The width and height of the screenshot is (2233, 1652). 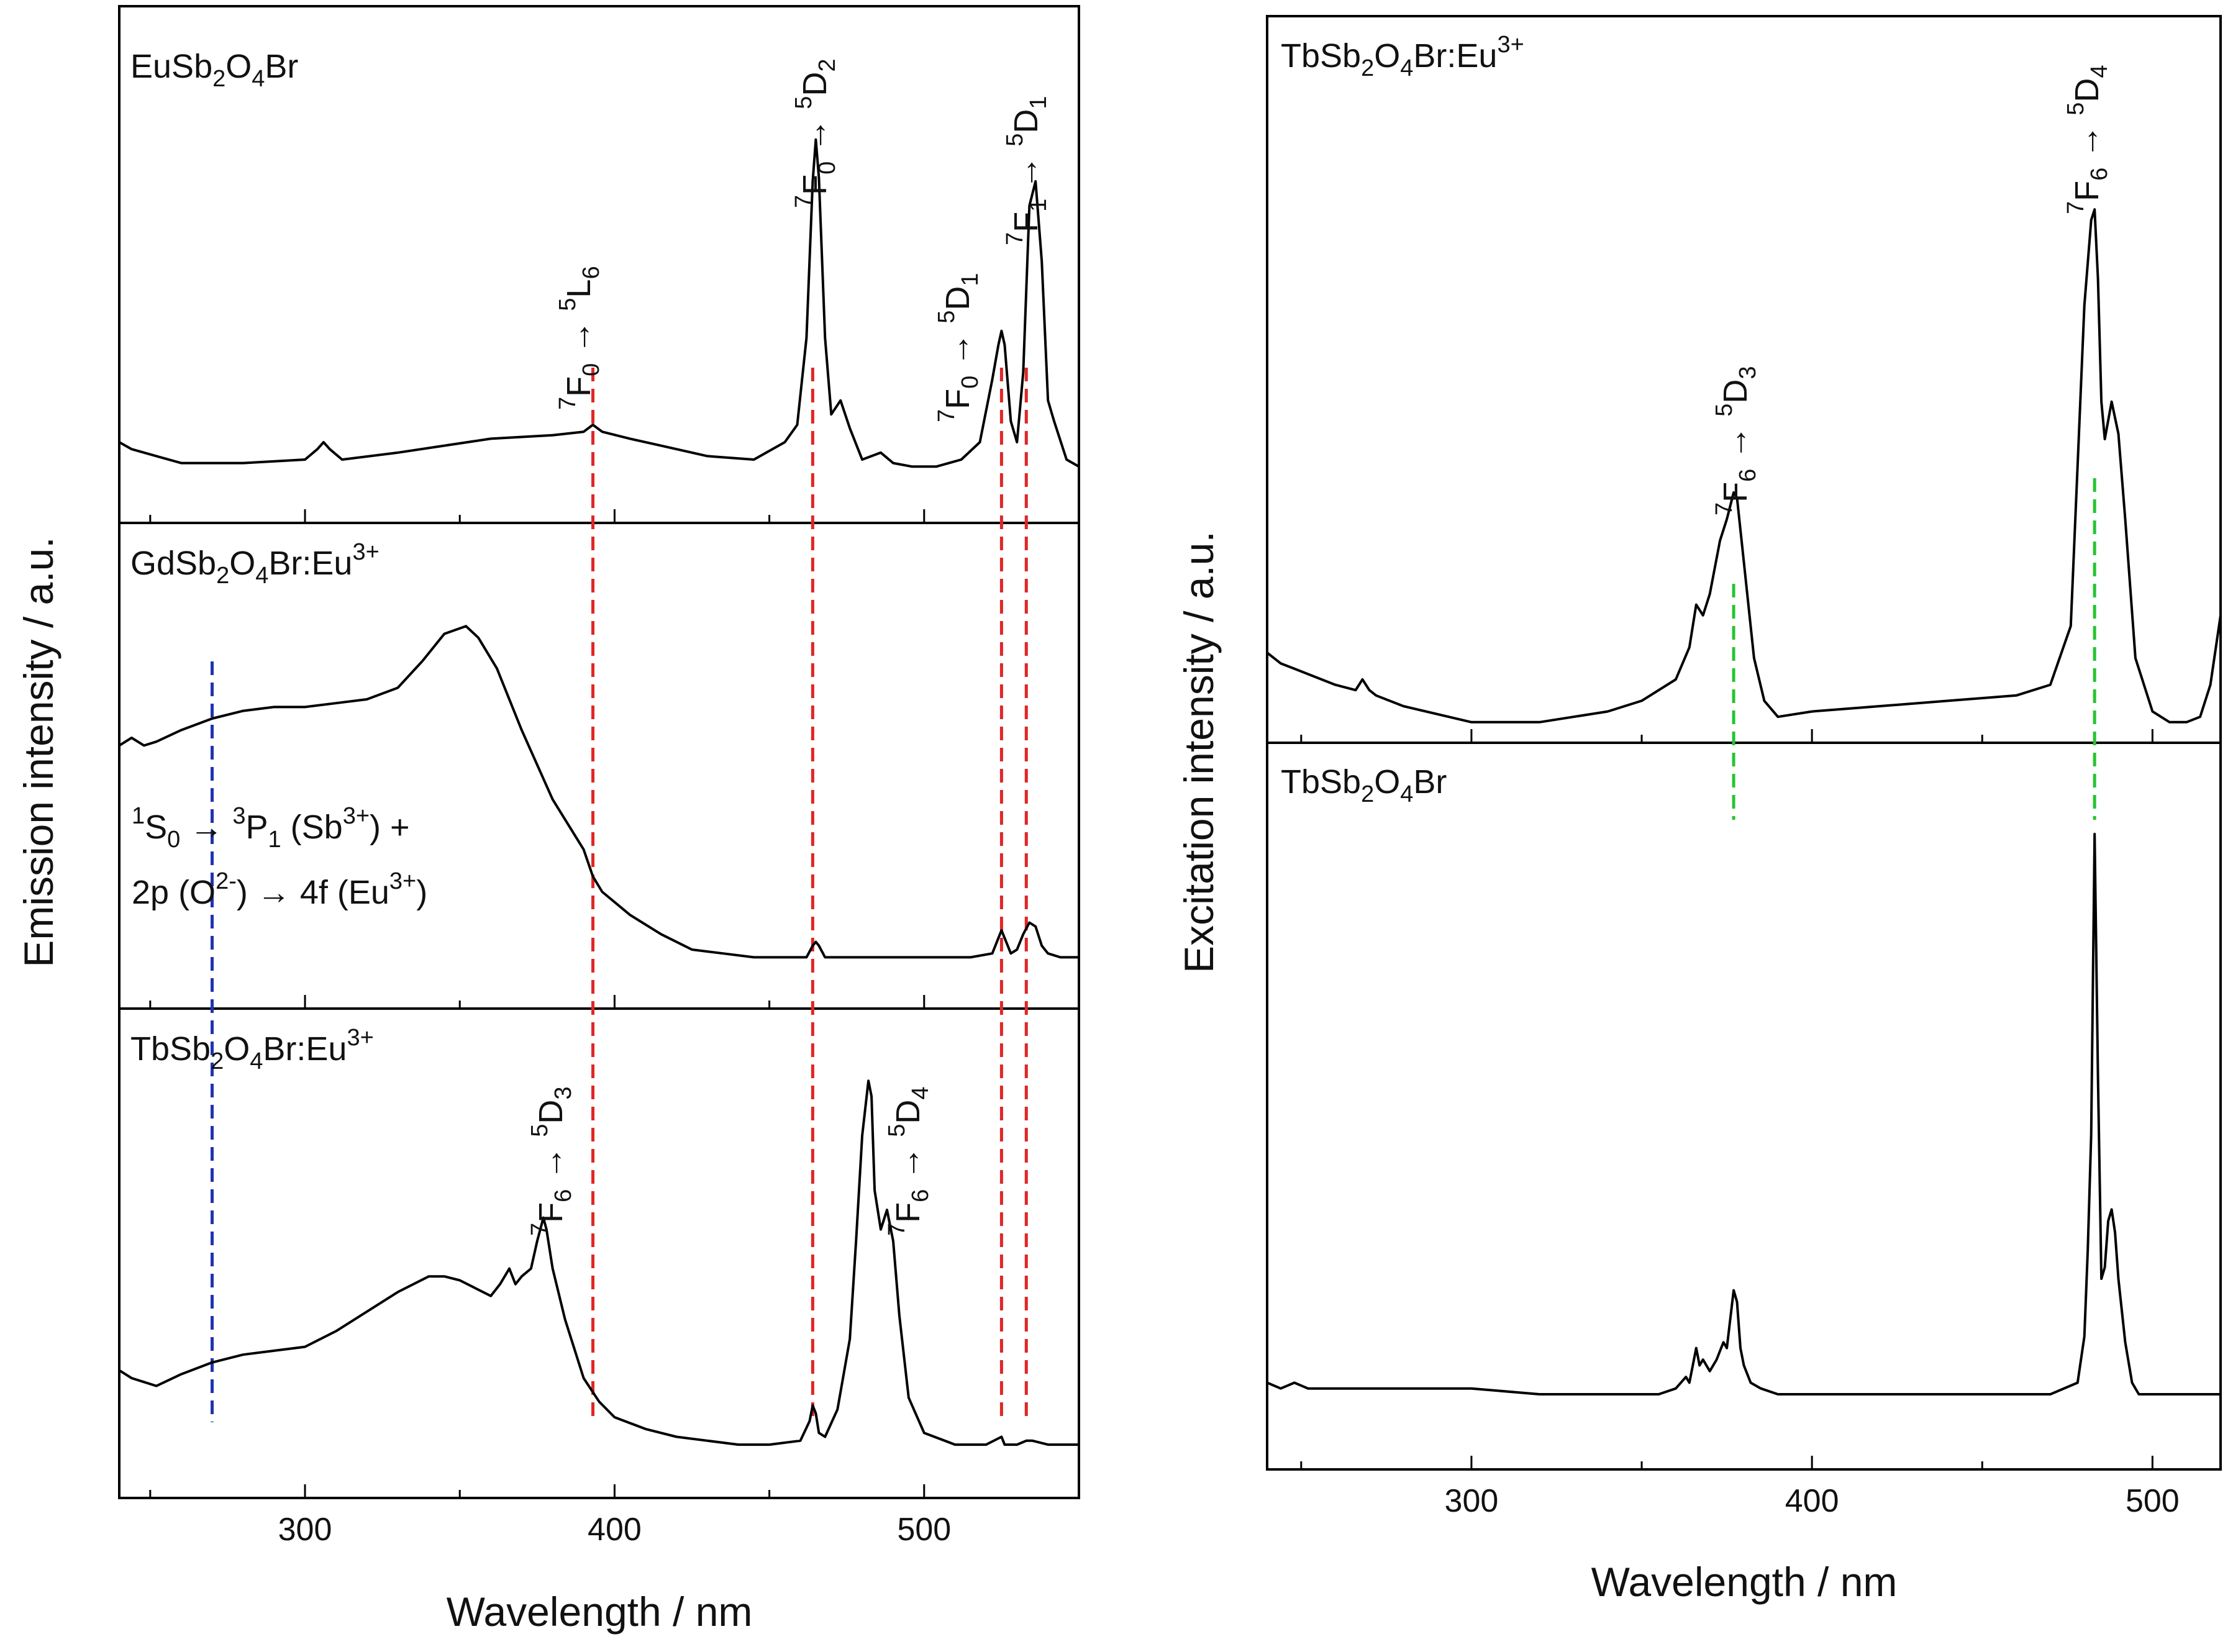 I want to click on excitation-panel-label-tbsb2o4br-eu: TbSb2O4Br:Eu3+, so click(x=1403, y=56).